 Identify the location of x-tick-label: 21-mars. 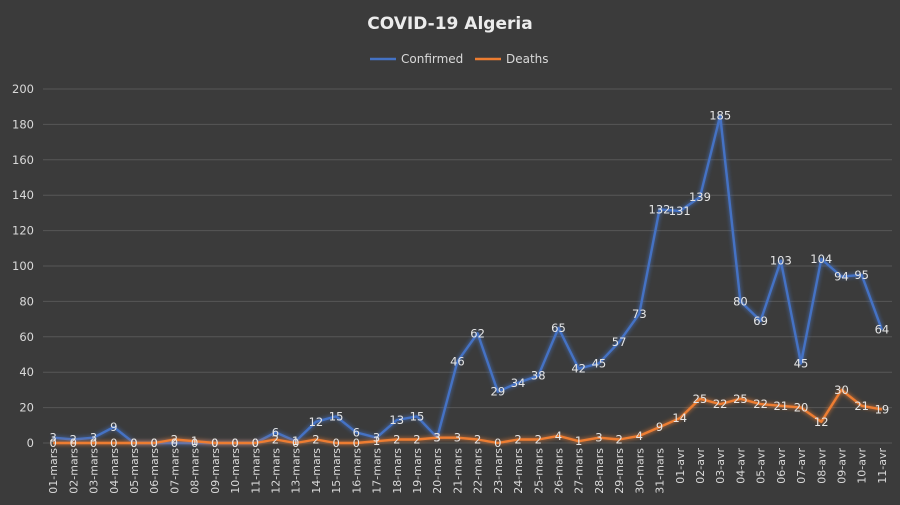
(457, 471).